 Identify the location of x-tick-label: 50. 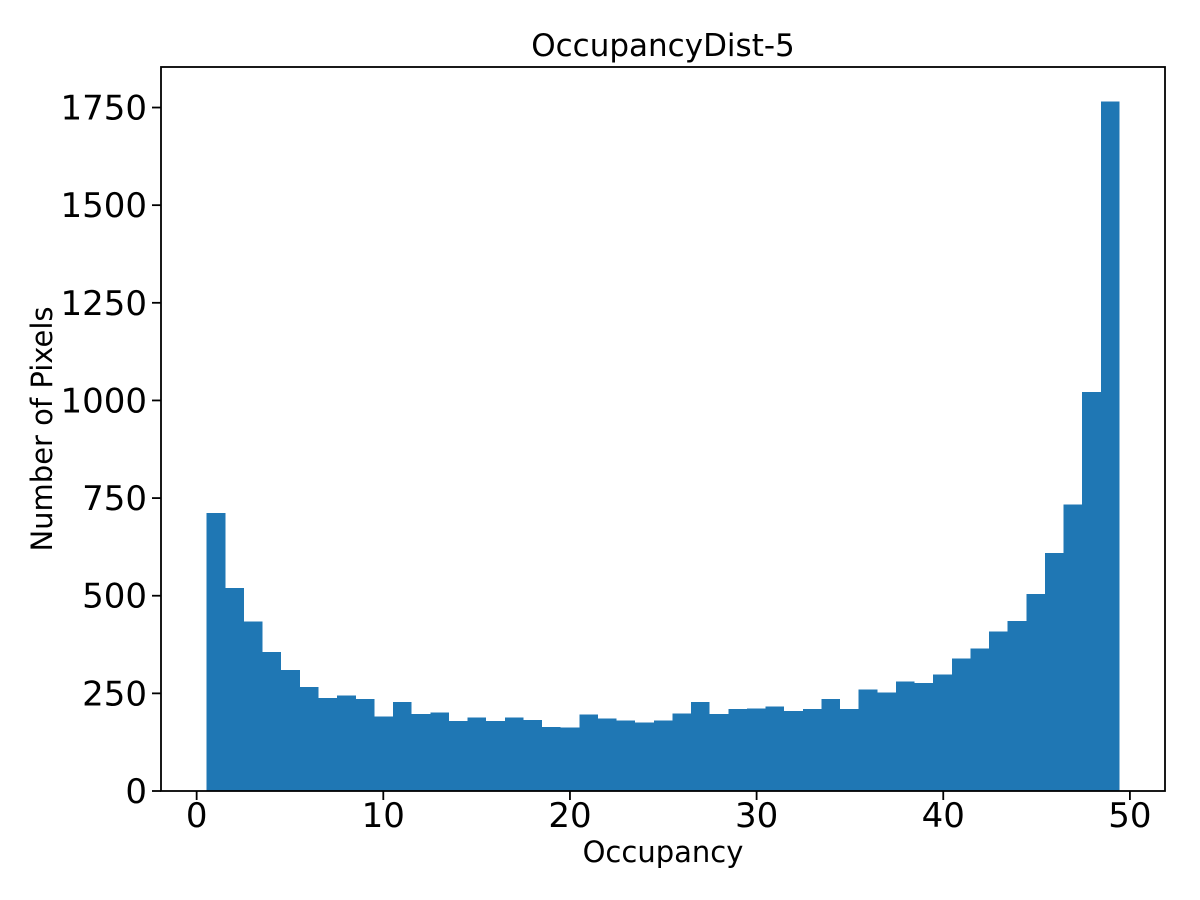
(1129, 816).